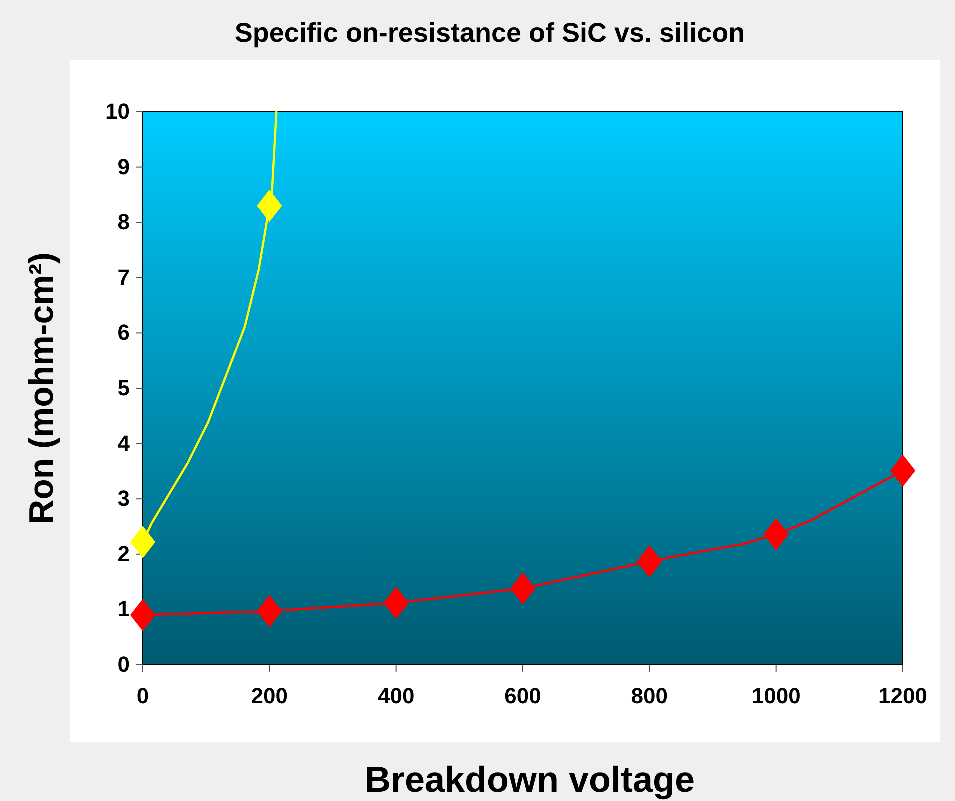 This screenshot has width=955, height=801. I want to click on x-tick-label: 0, so click(143, 696).